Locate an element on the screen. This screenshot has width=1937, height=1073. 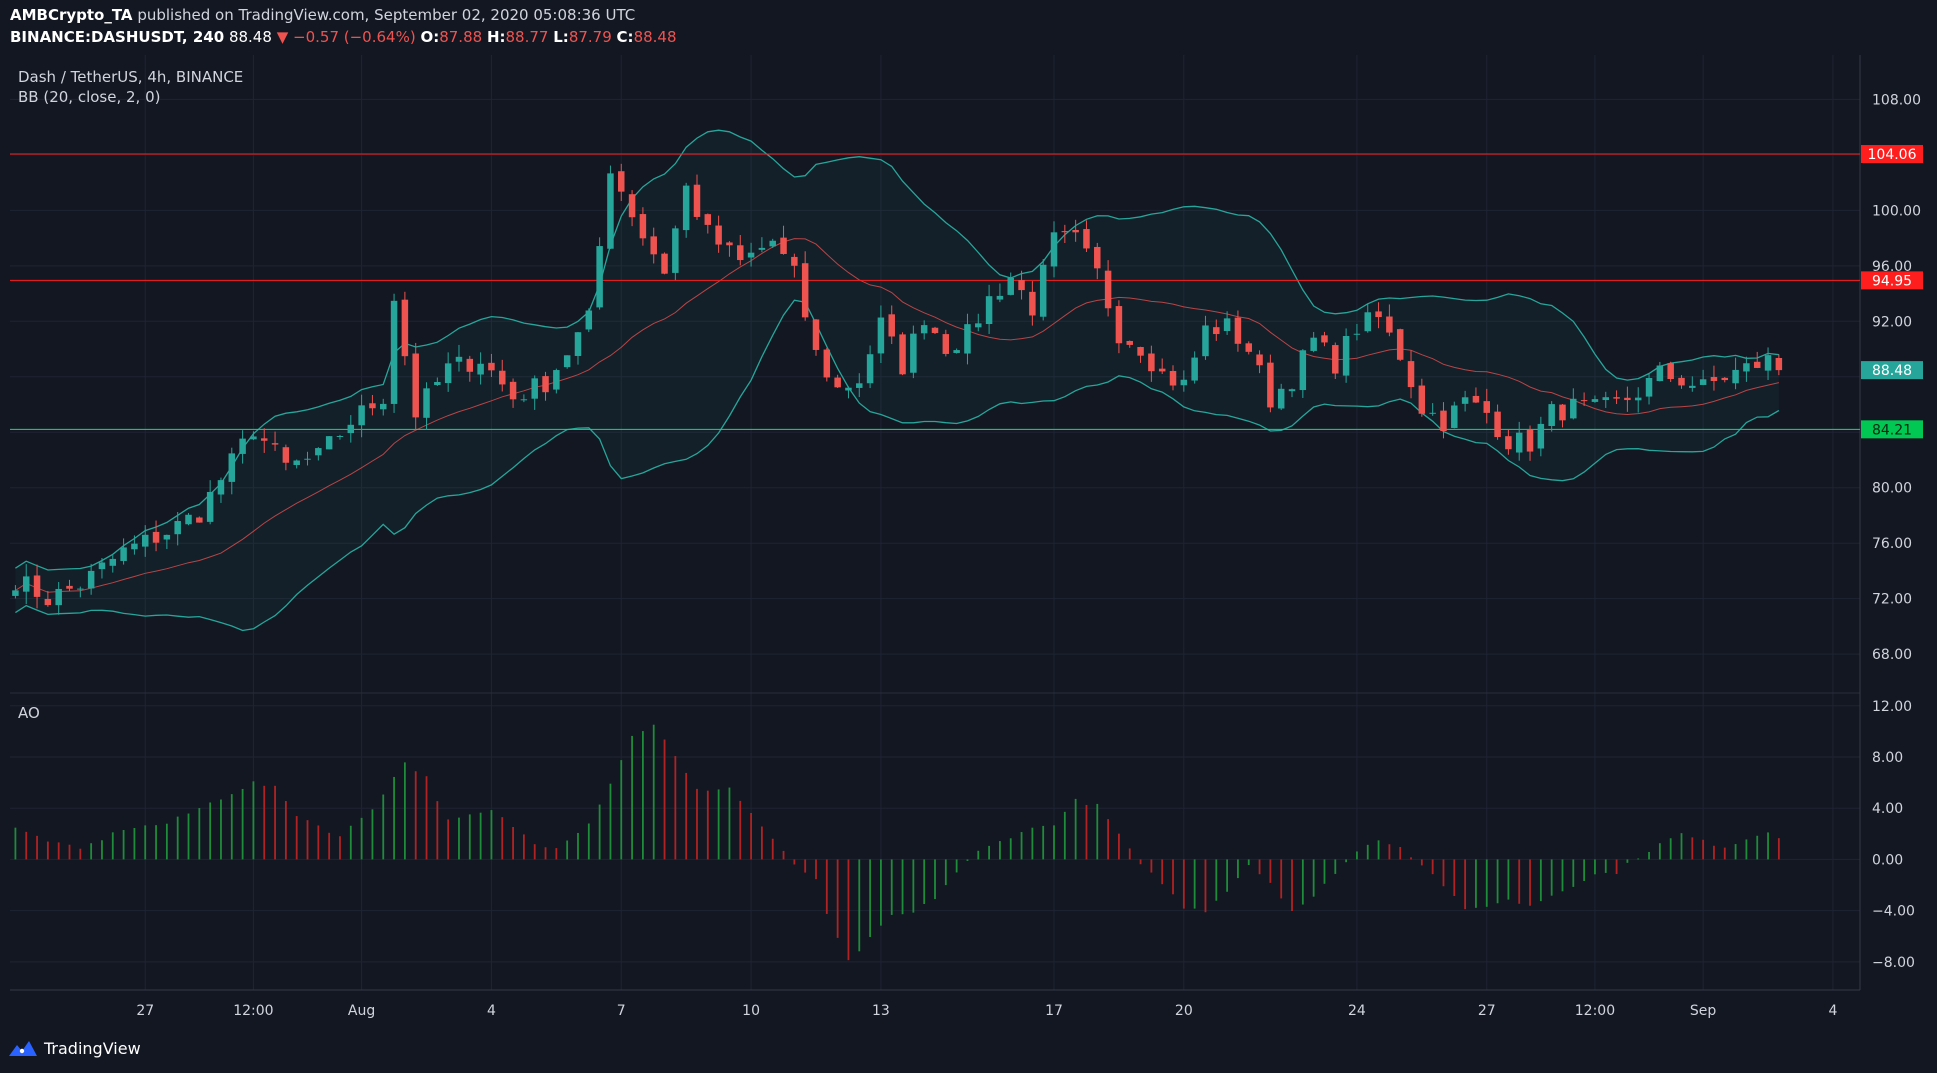
resistance-lower-tag is located at coordinates (1892, 280).